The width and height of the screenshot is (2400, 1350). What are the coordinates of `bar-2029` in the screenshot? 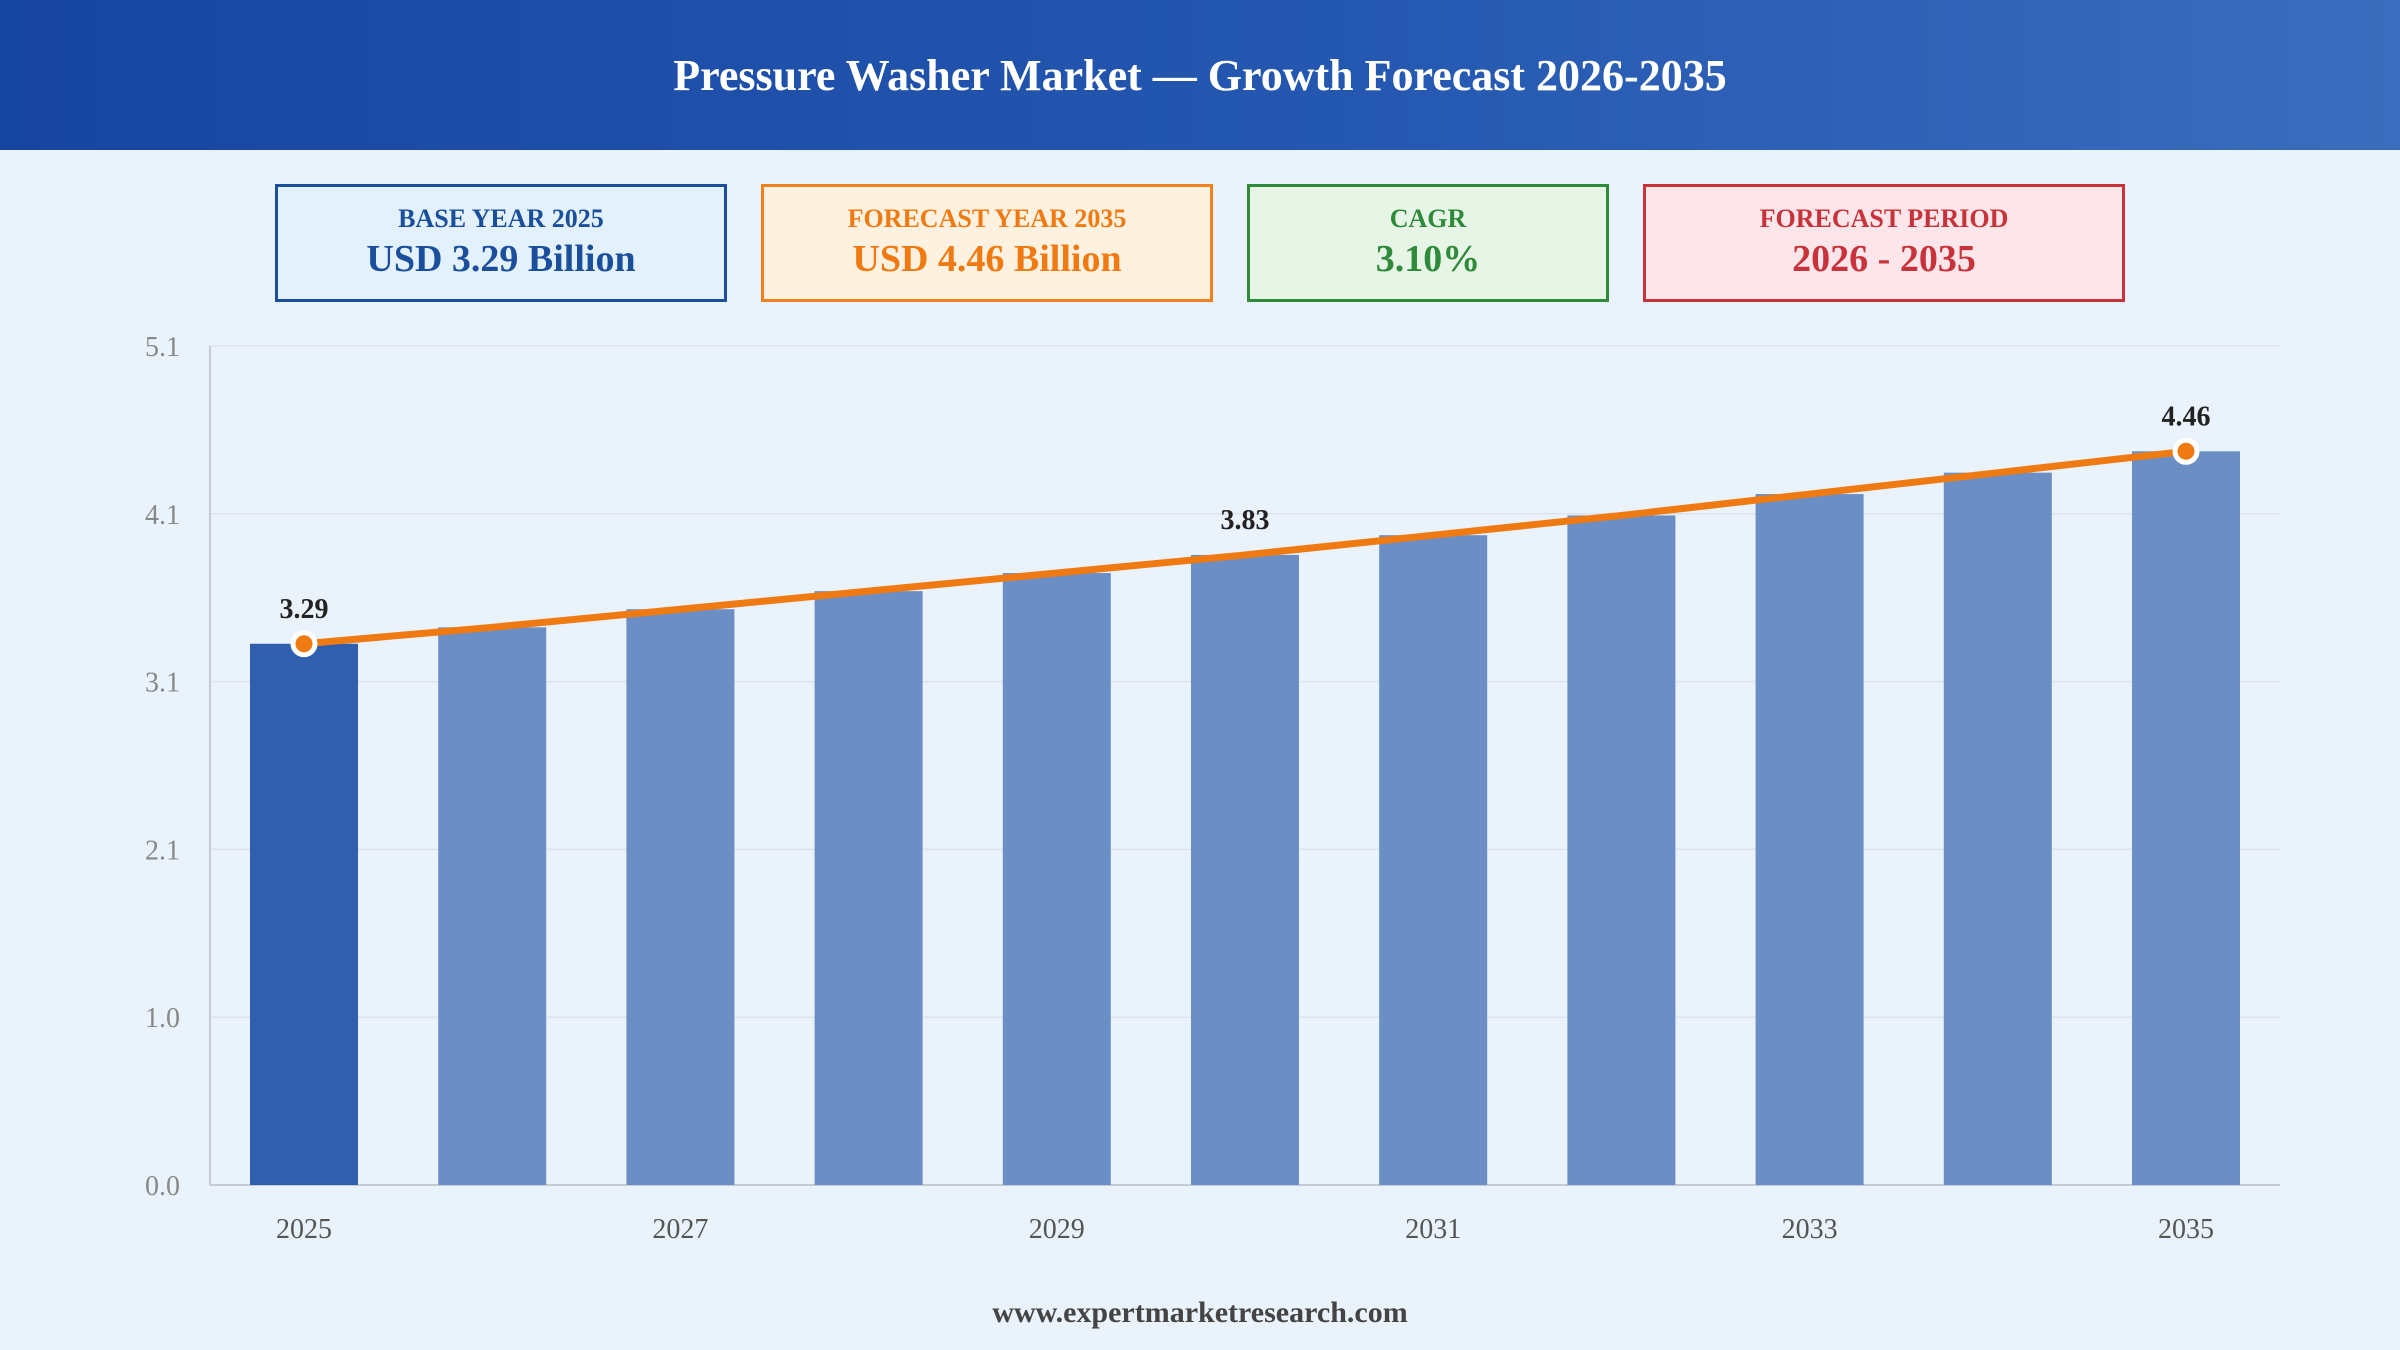 It's located at (1056, 879).